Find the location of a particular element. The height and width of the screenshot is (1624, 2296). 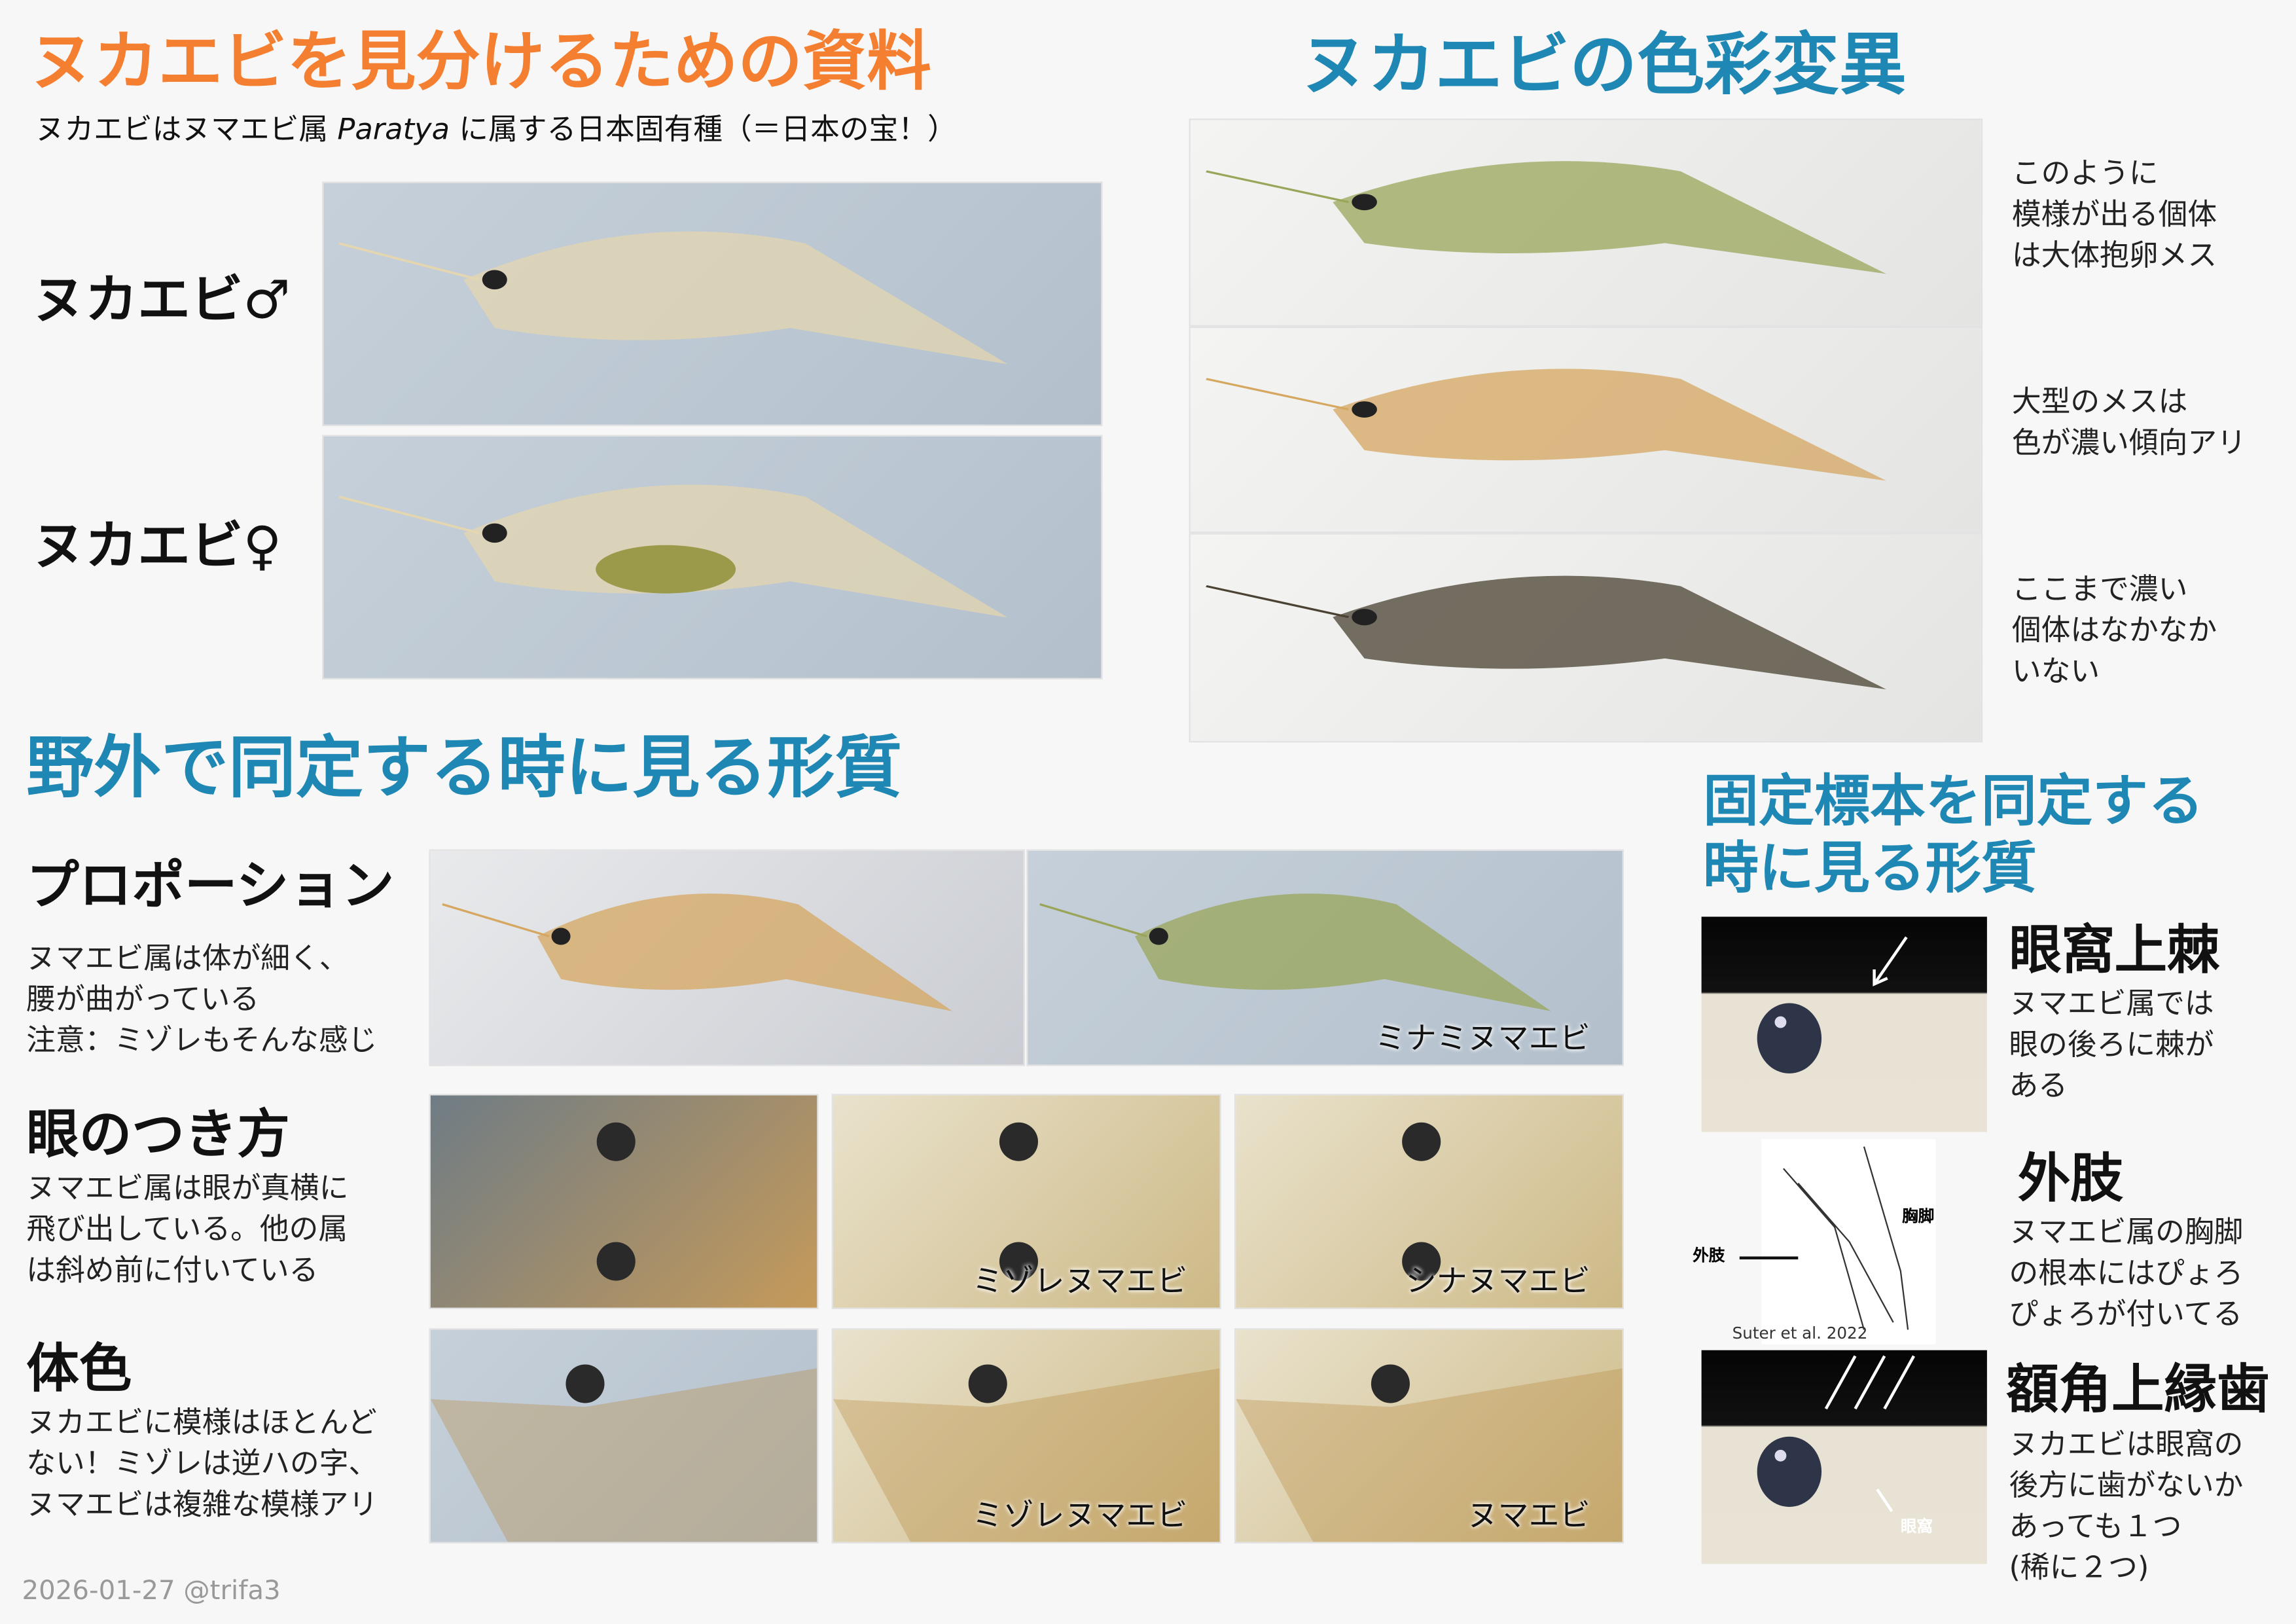

bodycolor-photo-nukaebi is located at coordinates (624, 1436).